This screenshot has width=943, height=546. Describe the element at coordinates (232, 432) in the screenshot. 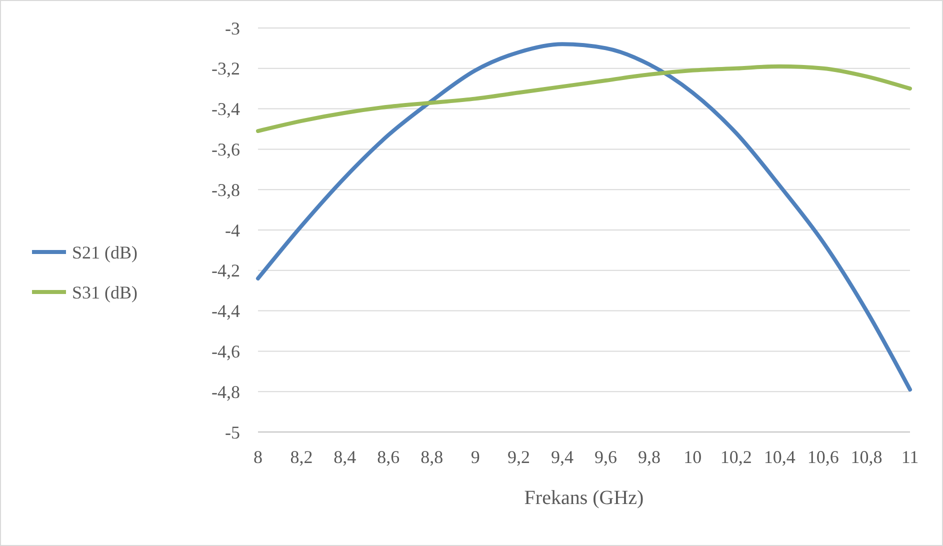

I see `y-tick-label: -5` at that location.